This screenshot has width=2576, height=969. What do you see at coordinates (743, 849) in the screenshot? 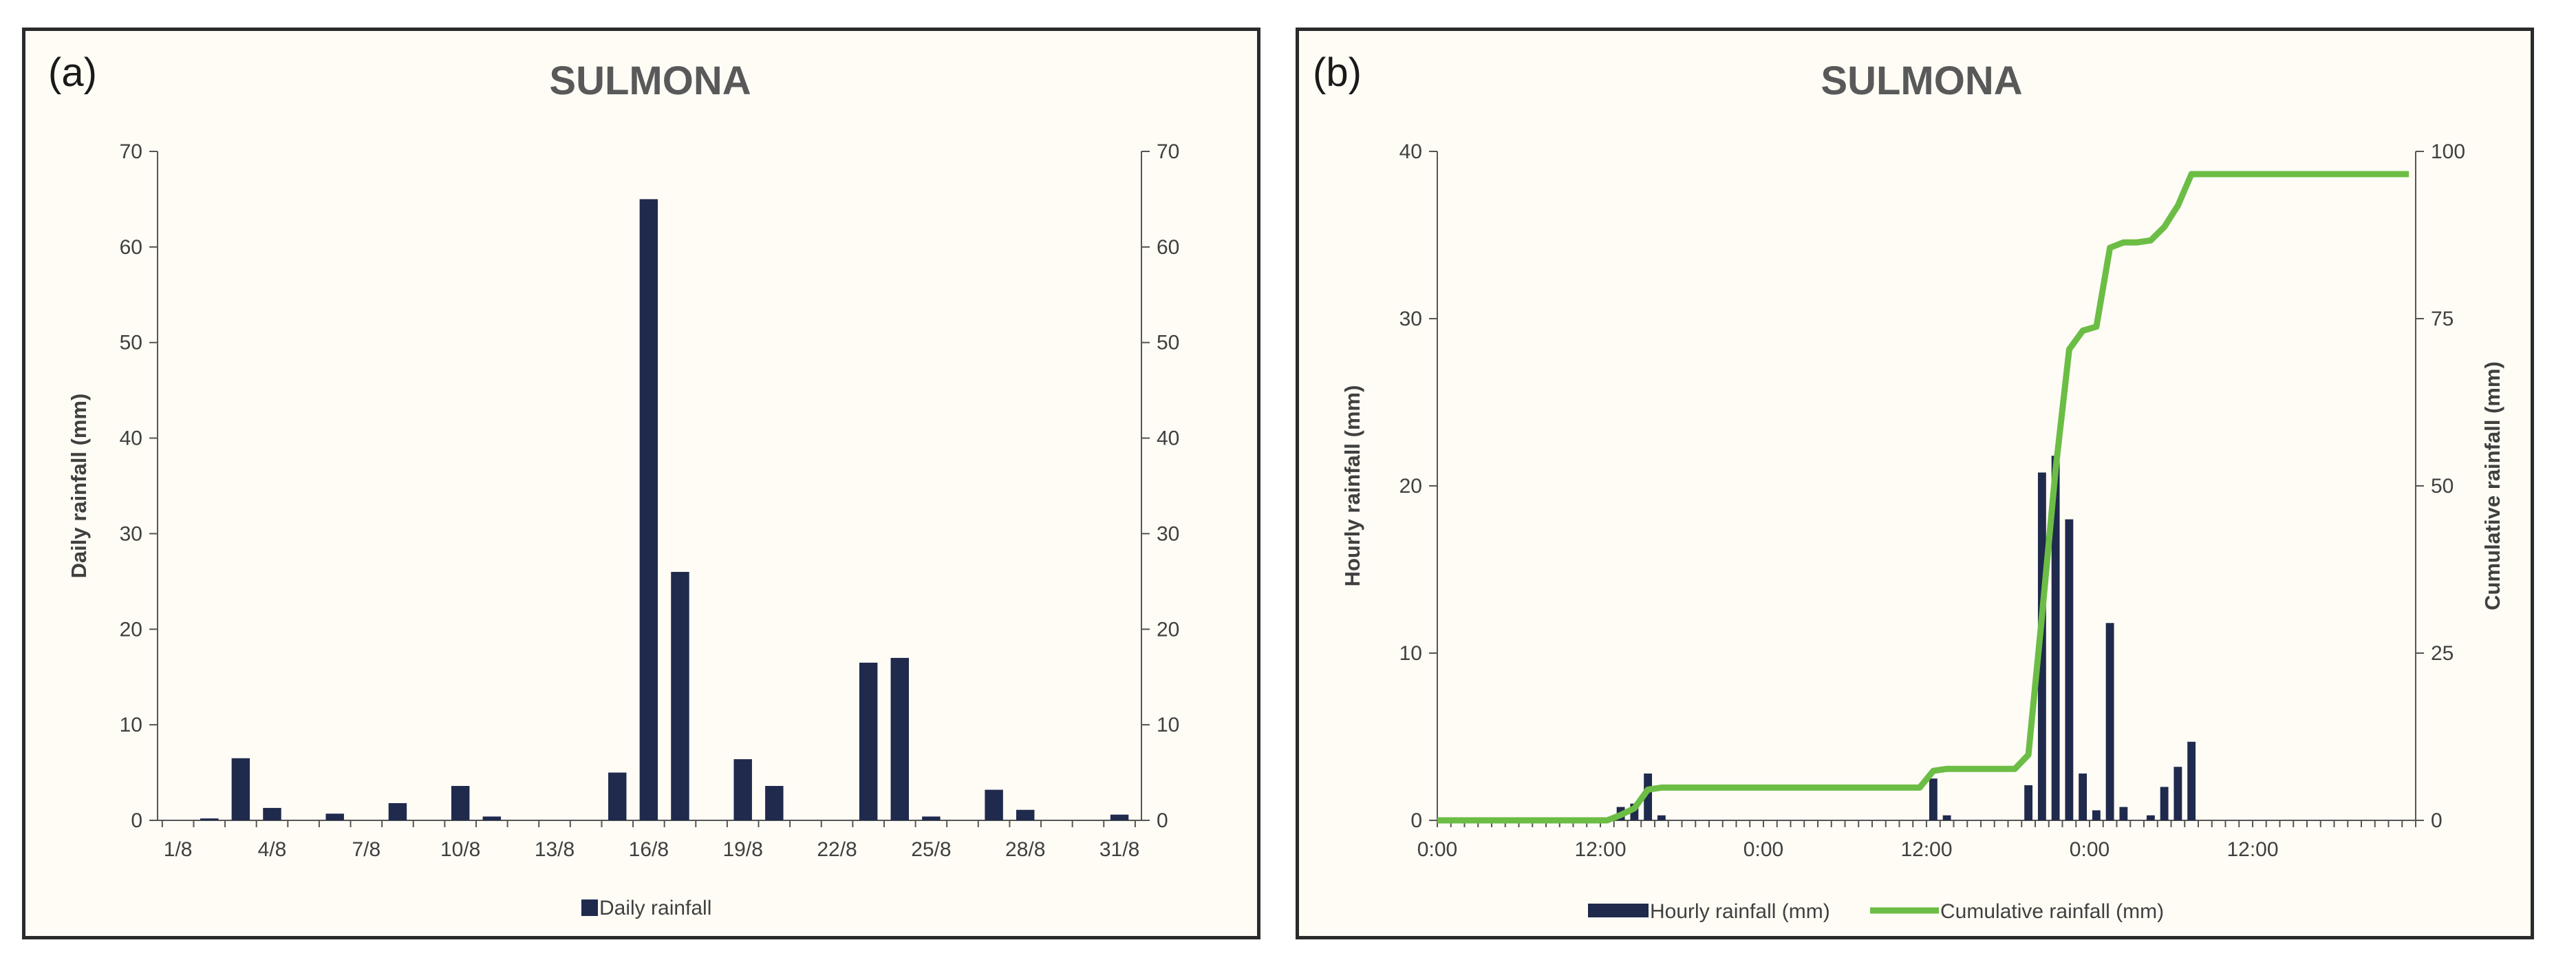
I see `x-tick-label: 19/8` at bounding box center [743, 849].